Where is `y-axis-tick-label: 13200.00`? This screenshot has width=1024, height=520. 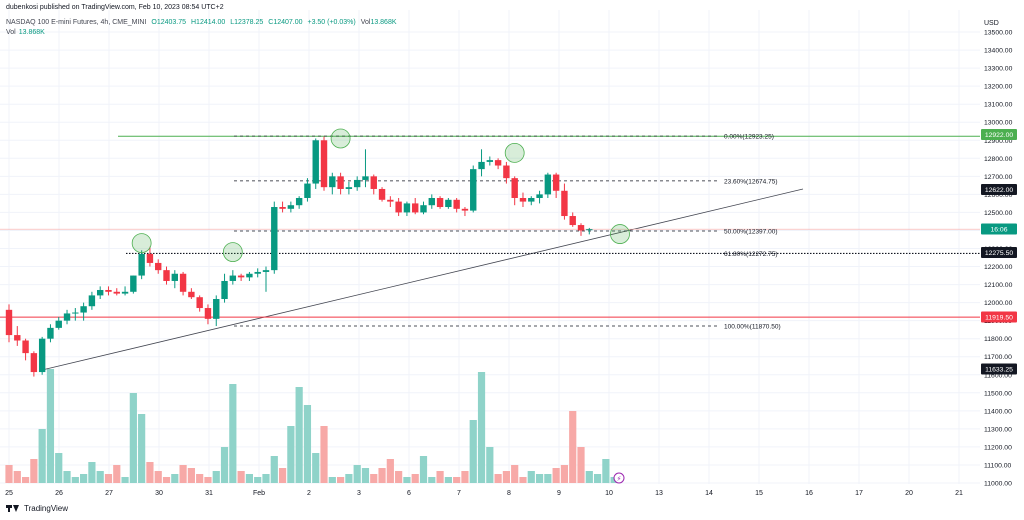
y-axis-tick-label: 13200.00 is located at coordinates (998, 87).